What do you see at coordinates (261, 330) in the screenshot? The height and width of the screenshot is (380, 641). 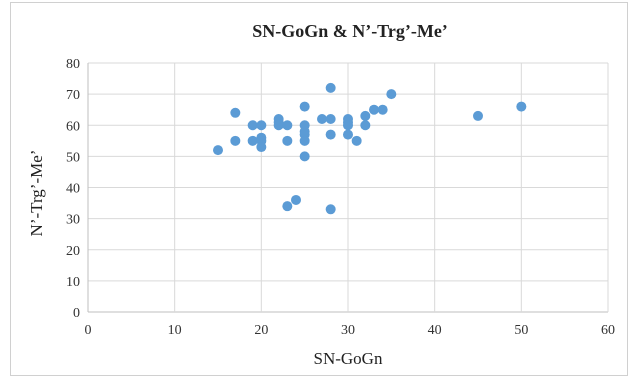 I see `x-tick-label: 20` at bounding box center [261, 330].